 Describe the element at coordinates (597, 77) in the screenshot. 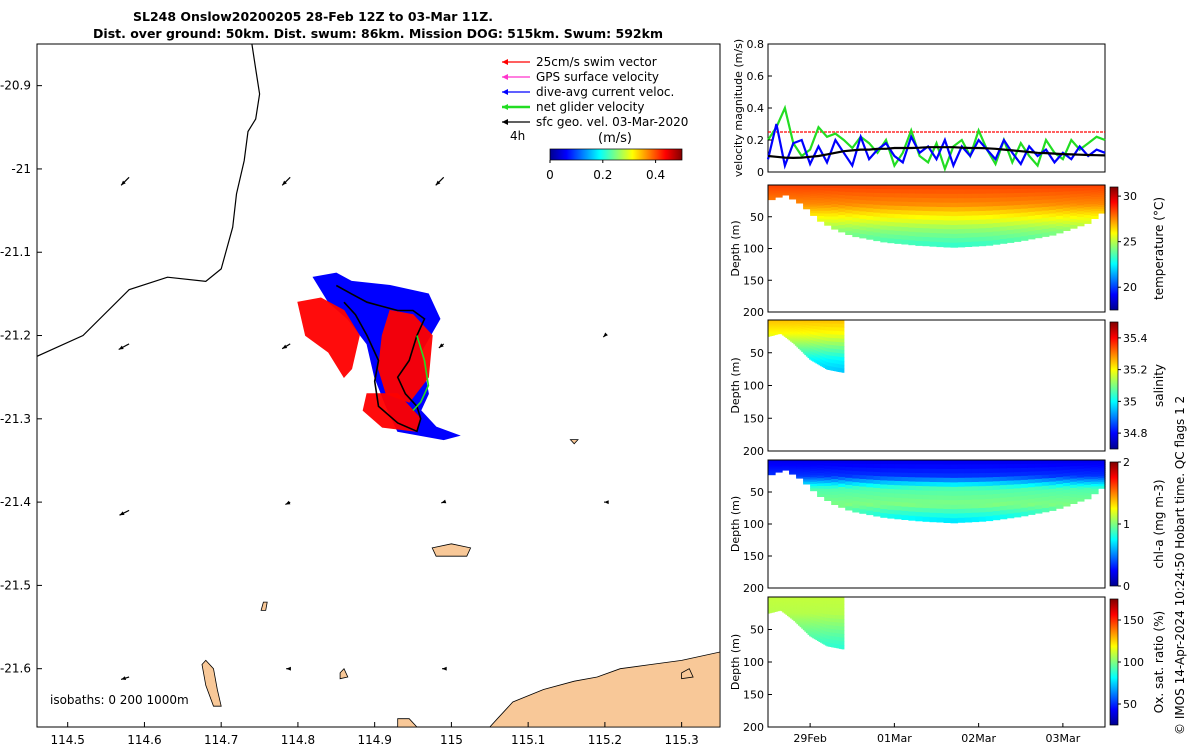

I see `legend-label-gps: GPS surface velocity` at that location.